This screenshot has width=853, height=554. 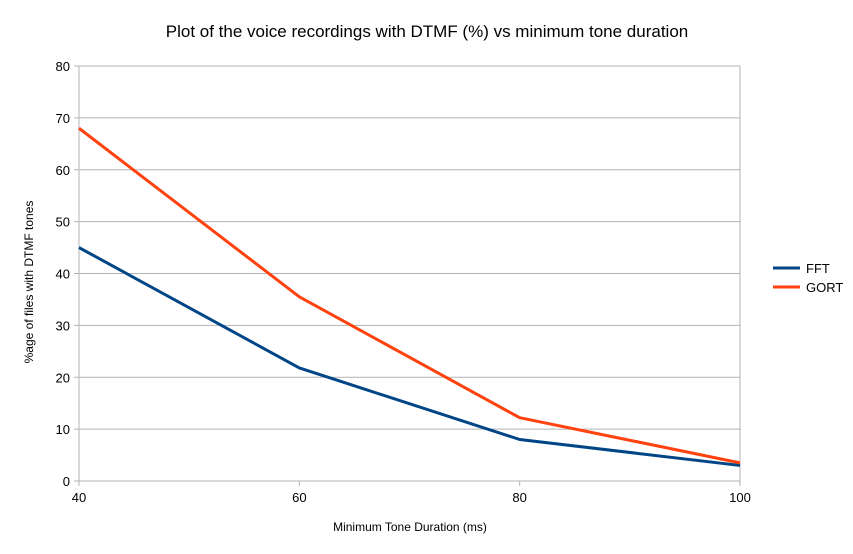 What do you see at coordinates (63, 222) in the screenshot?
I see `y-tick-label: 50` at bounding box center [63, 222].